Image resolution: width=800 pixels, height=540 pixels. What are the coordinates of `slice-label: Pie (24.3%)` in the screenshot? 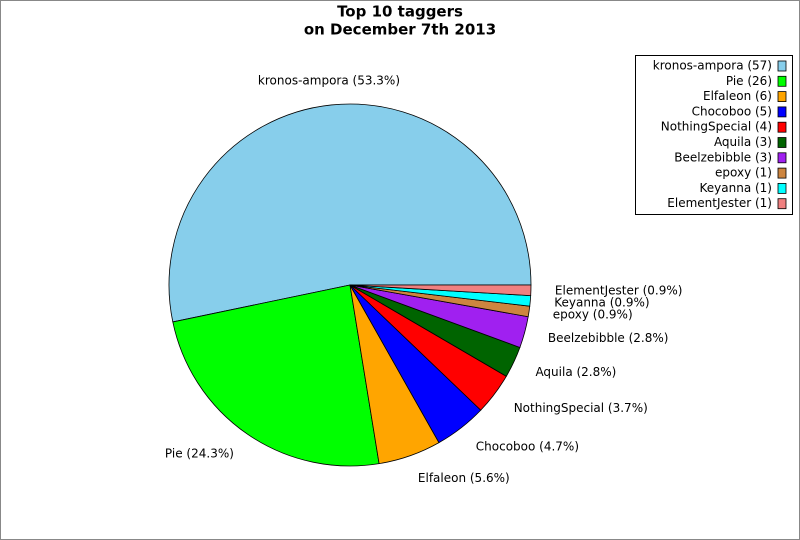 It's located at (199, 453).